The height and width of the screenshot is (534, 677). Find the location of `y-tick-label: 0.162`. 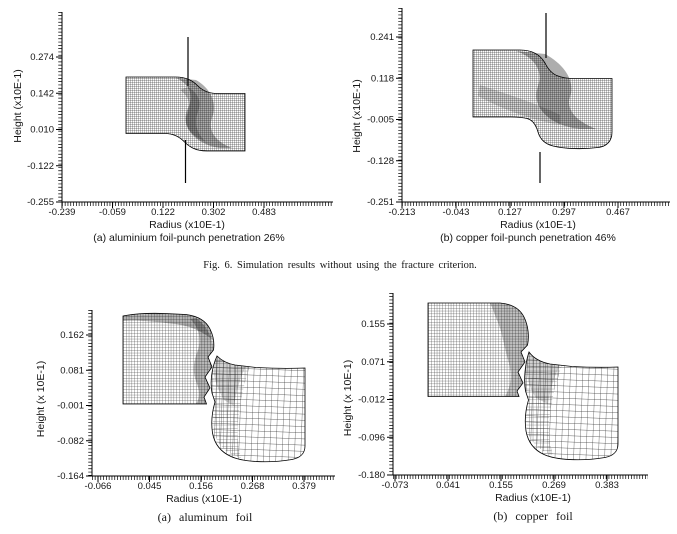

y-tick-label: 0.162 is located at coordinates (72, 335).